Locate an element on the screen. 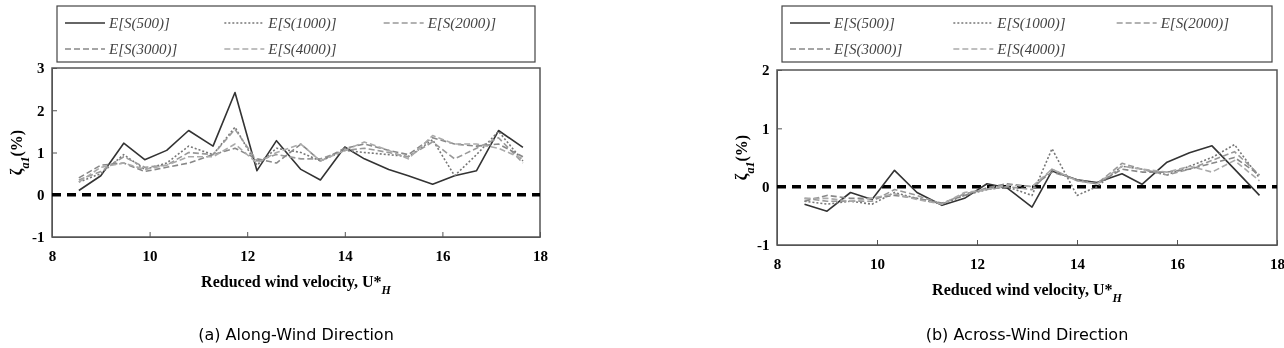 The image size is (1284, 348). line-series is located at coordinates (301, 141).